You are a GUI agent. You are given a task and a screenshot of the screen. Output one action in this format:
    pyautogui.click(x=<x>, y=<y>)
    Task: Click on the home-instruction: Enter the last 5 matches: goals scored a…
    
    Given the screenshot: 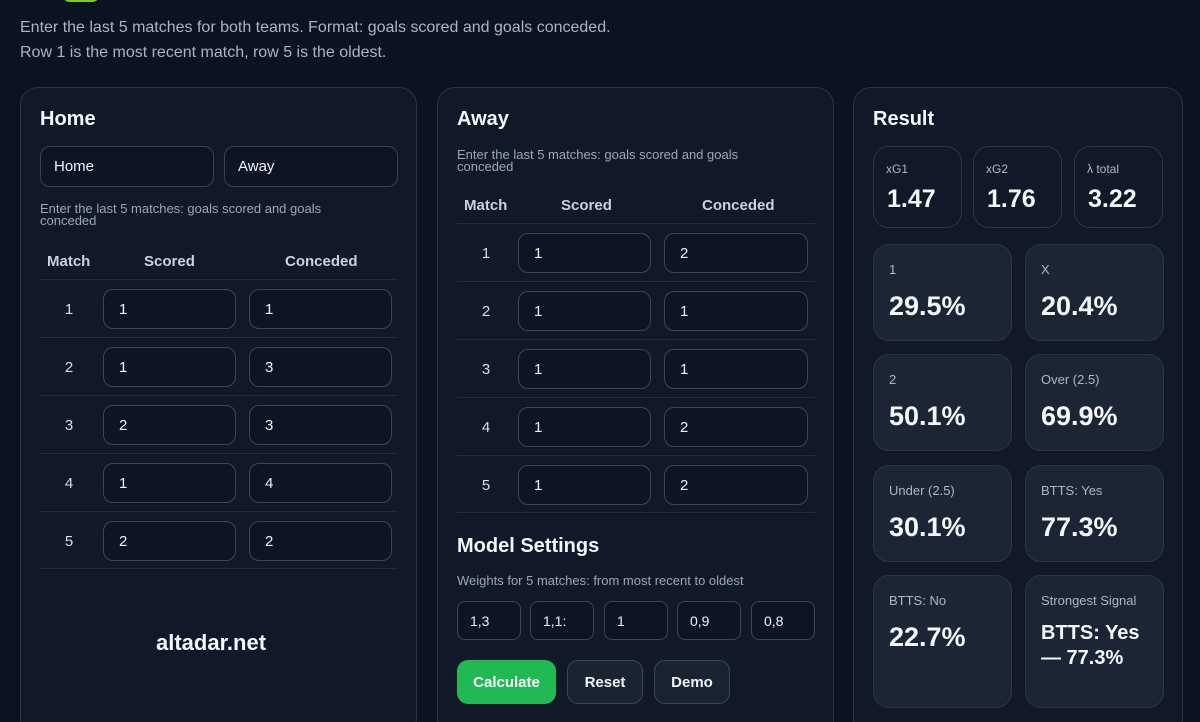 What is the action you would take?
    pyautogui.click(x=181, y=214)
    